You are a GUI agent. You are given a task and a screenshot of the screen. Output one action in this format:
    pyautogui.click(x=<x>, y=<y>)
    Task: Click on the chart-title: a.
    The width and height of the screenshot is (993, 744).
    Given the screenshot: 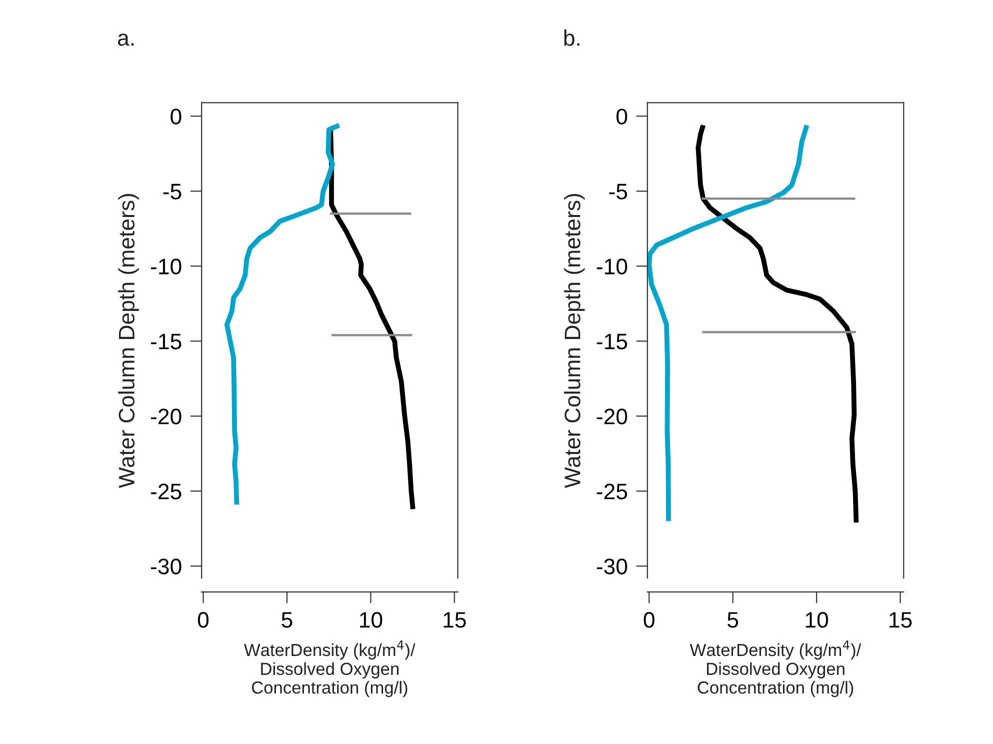 What is the action you would take?
    pyautogui.click(x=126, y=40)
    